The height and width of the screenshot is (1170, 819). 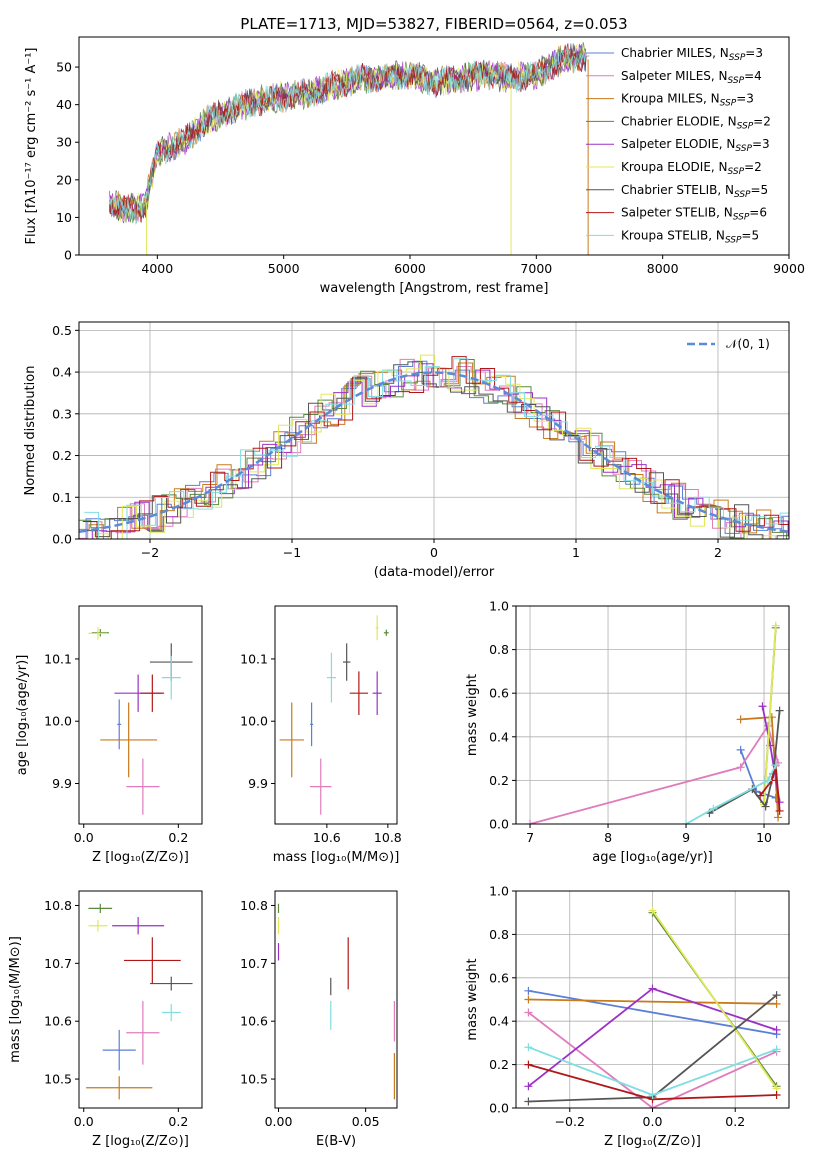 What do you see at coordinates (64, 217) in the screenshot?
I see `y-tick-label: 10` at bounding box center [64, 217].